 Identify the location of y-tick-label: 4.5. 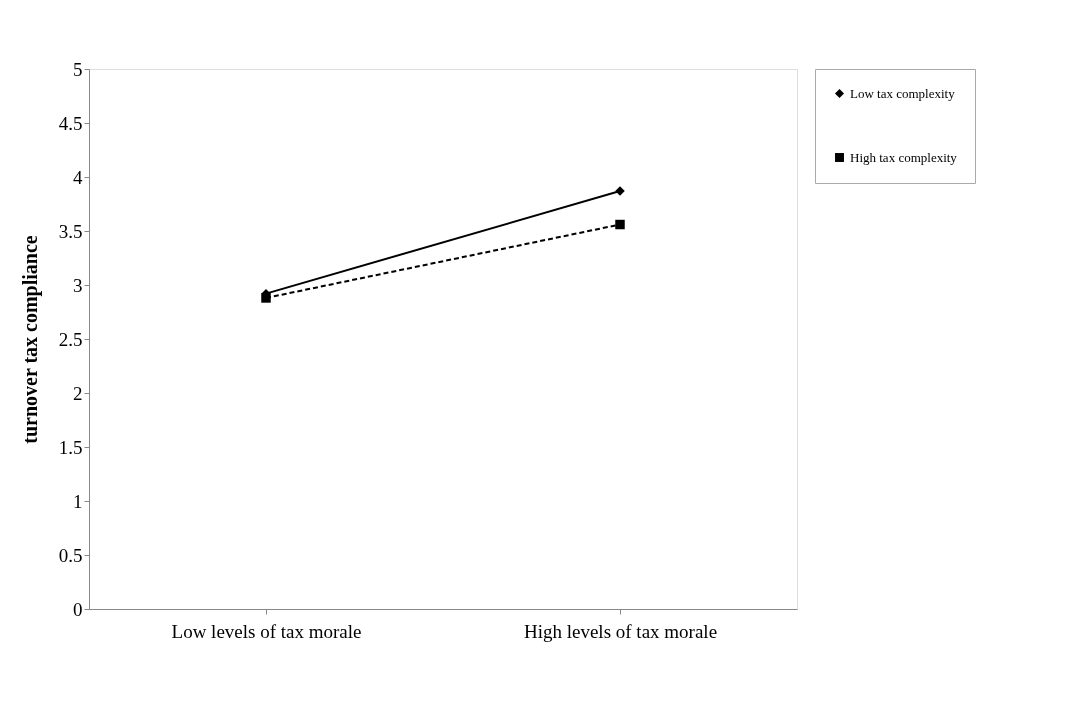
(70, 123).